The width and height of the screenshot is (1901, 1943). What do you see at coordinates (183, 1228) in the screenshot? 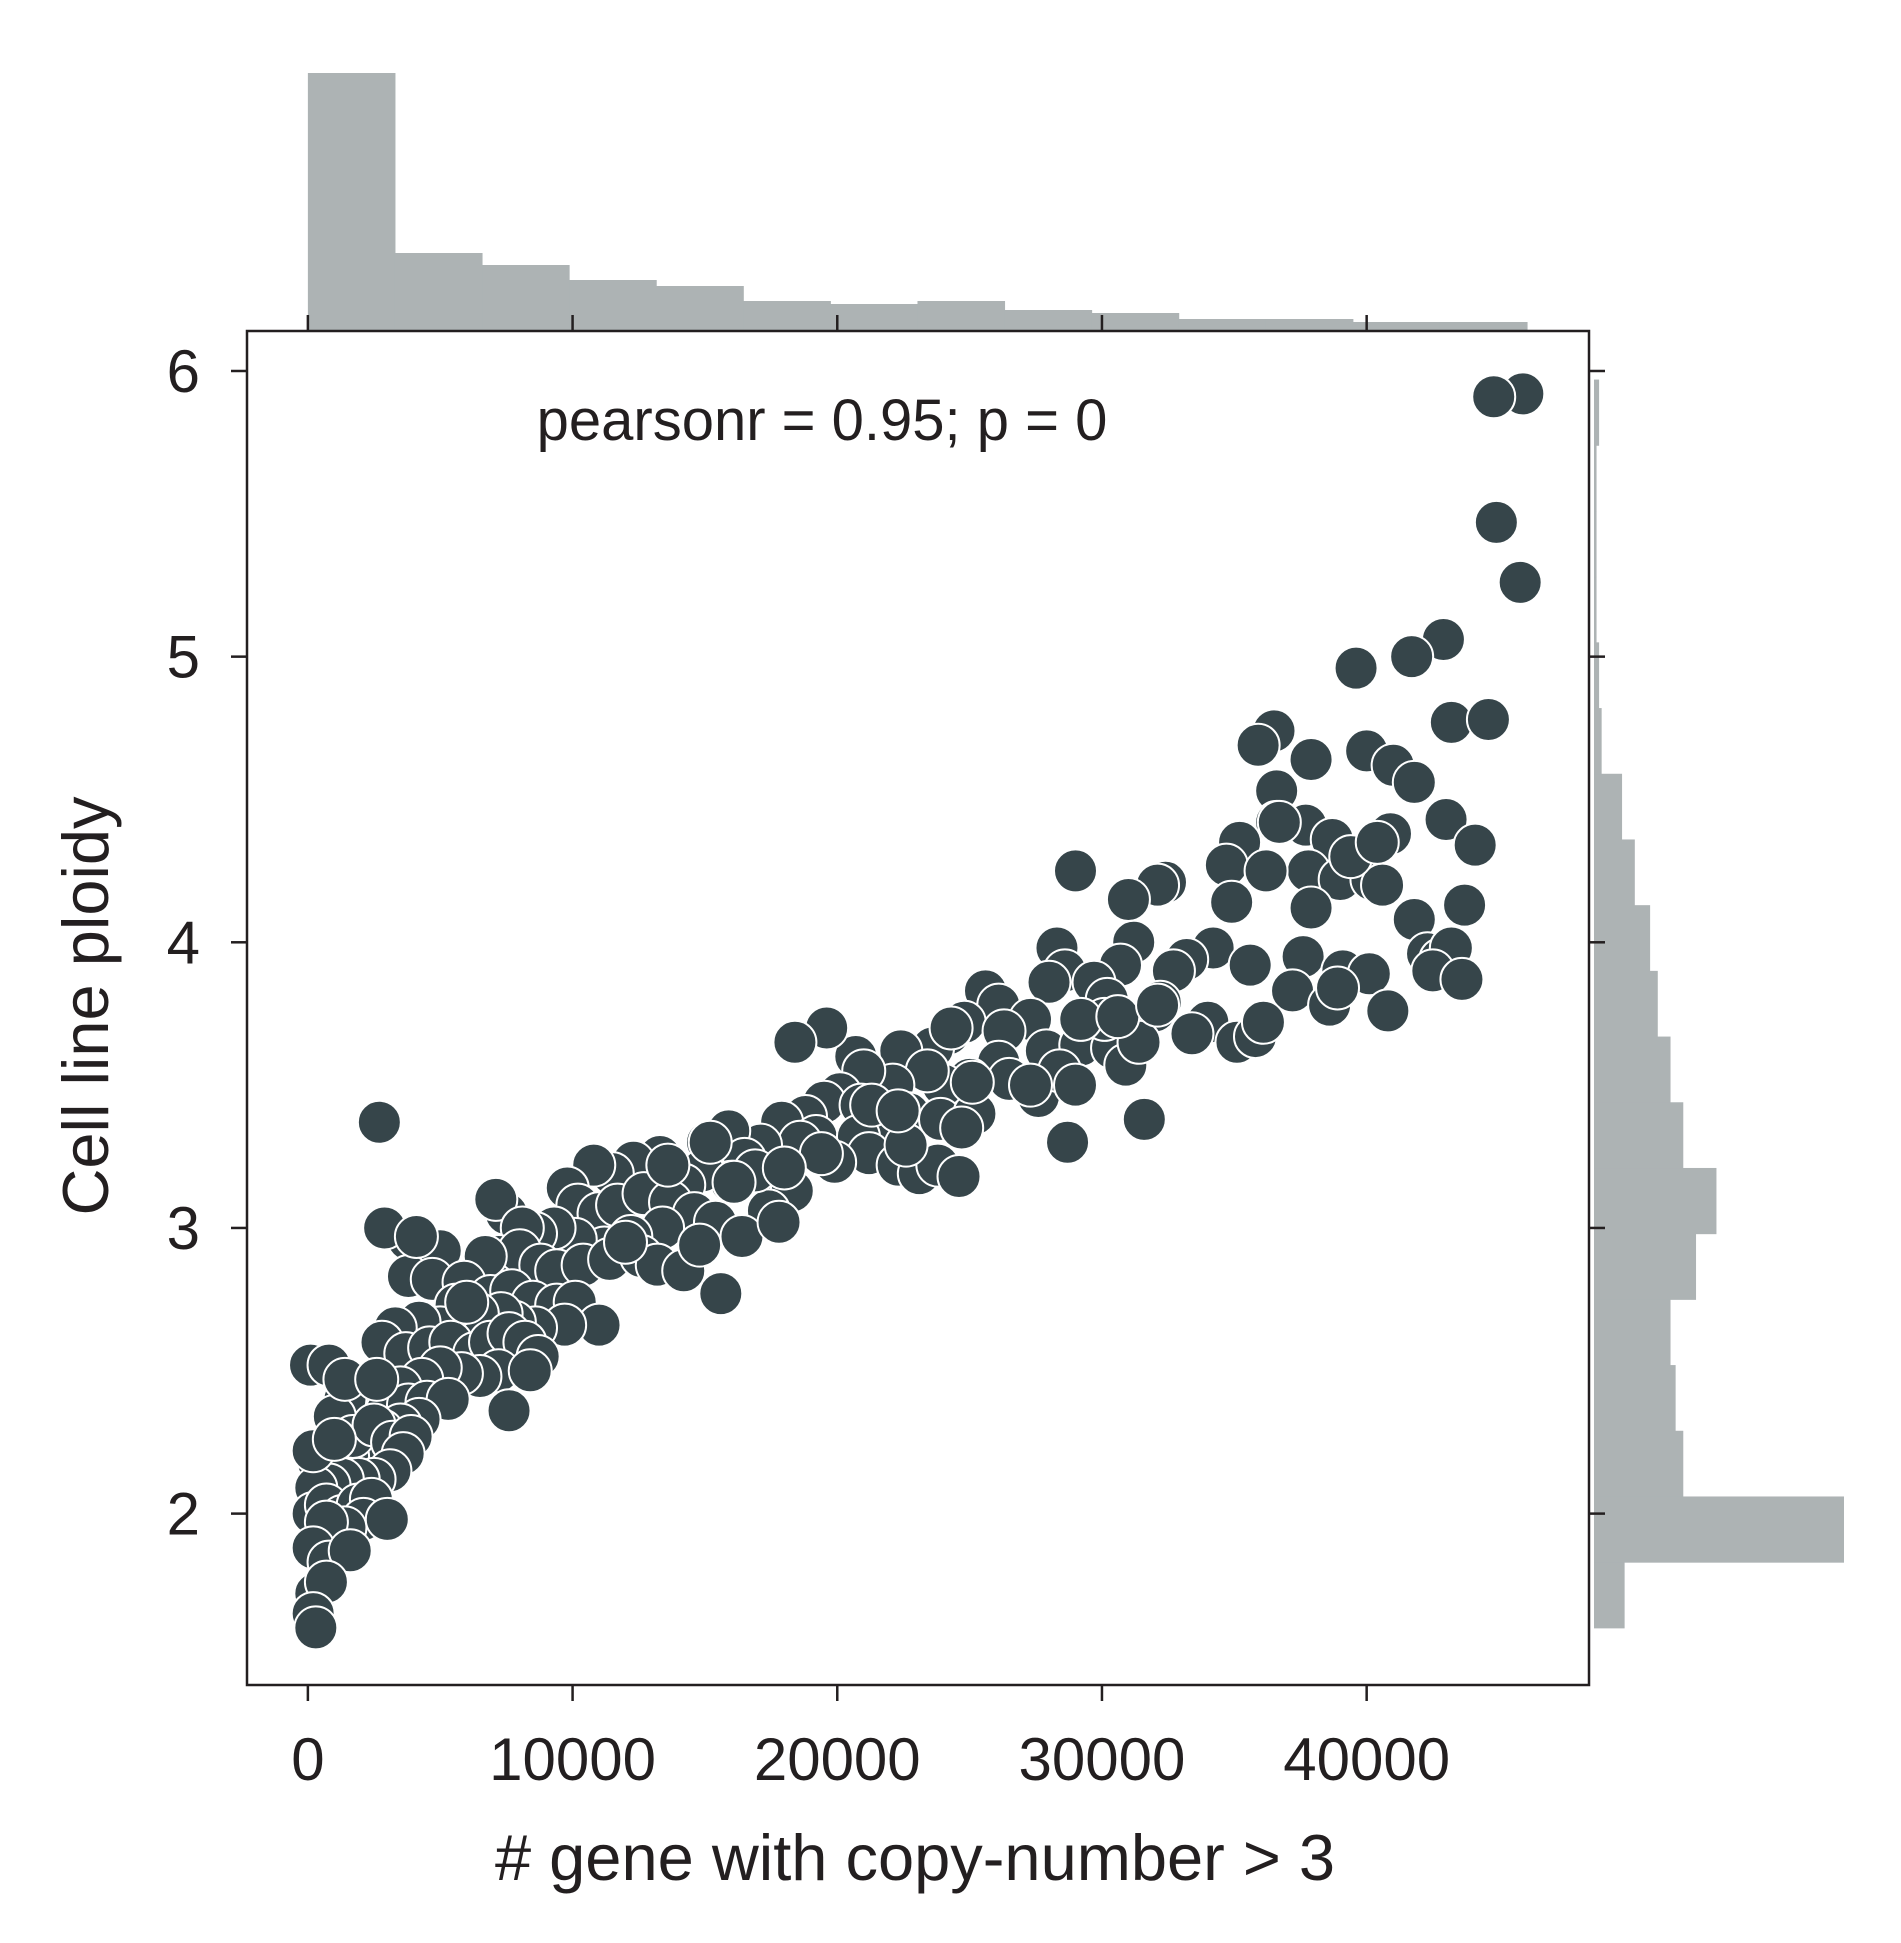
I see `y-tick-label: 3` at bounding box center [183, 1228].